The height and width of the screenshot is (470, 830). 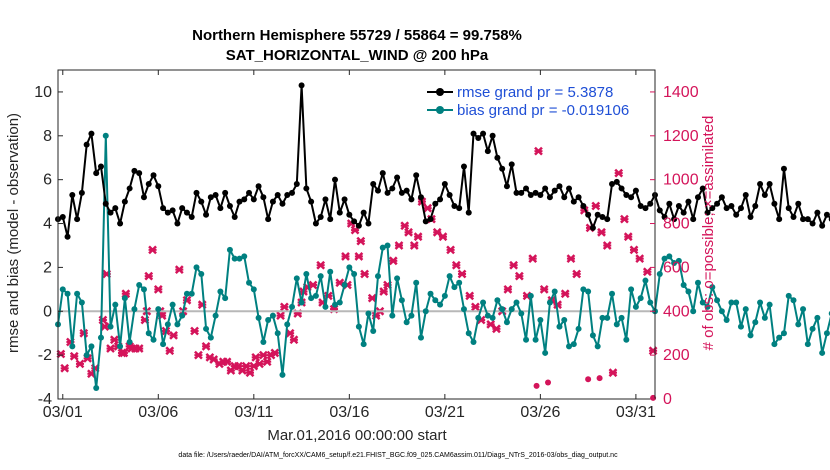 What do you see at coordinates (45, 355) in the screenshot?
I see `y-tick-left-label: -2` at bounding box center [45, 355].